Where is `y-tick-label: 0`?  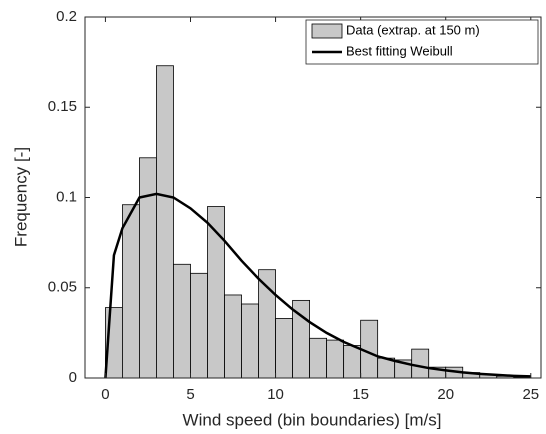
y-tick-label: 0 is located at coordinates (73, 377).